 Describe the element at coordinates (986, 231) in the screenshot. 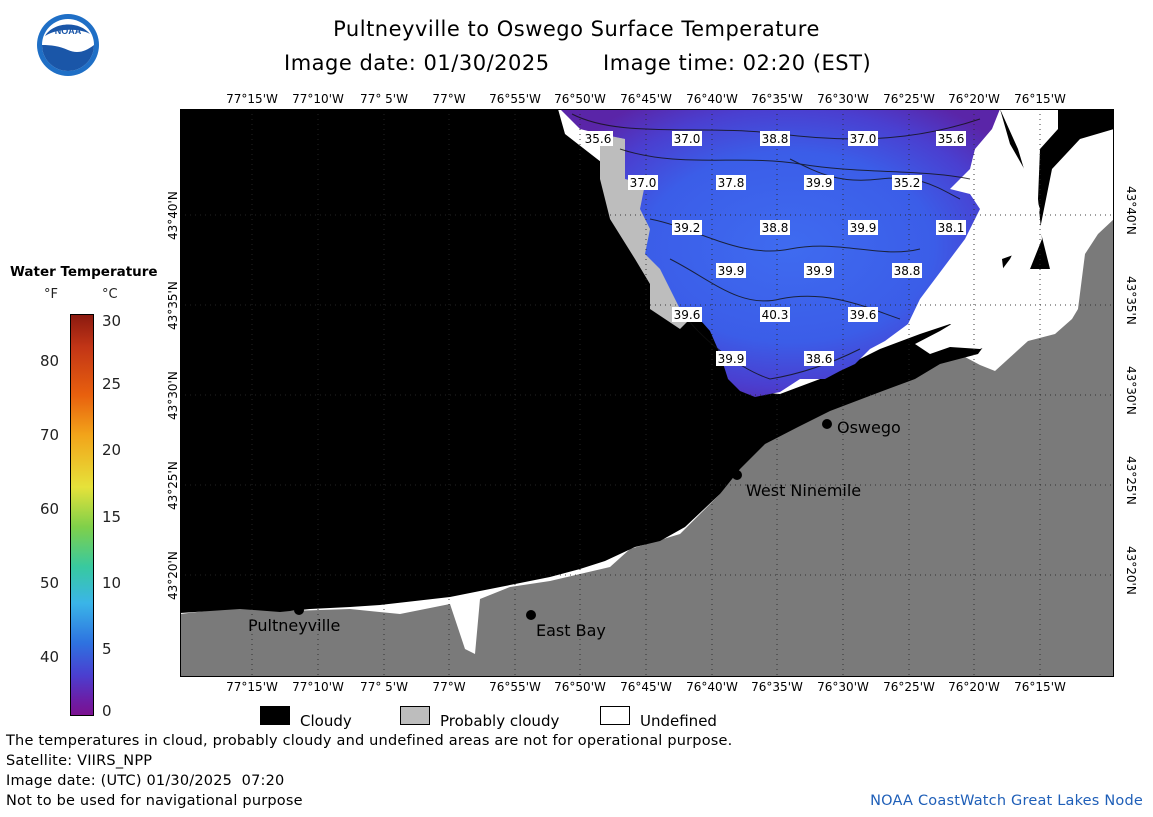

I see `undefined-area-east` at that location.